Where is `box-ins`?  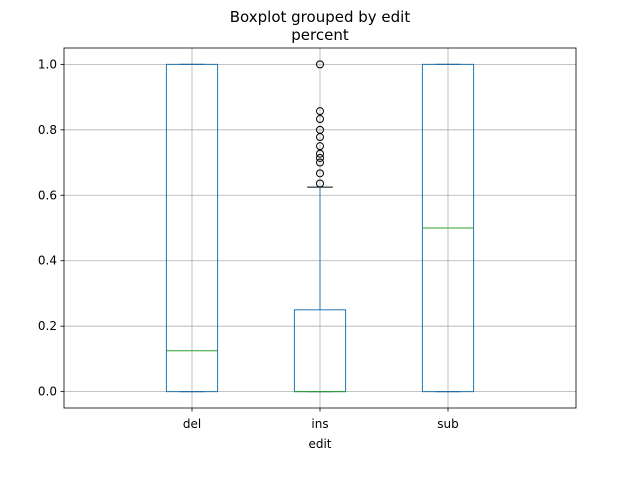 box-ins is located at coordinates (320, 226).